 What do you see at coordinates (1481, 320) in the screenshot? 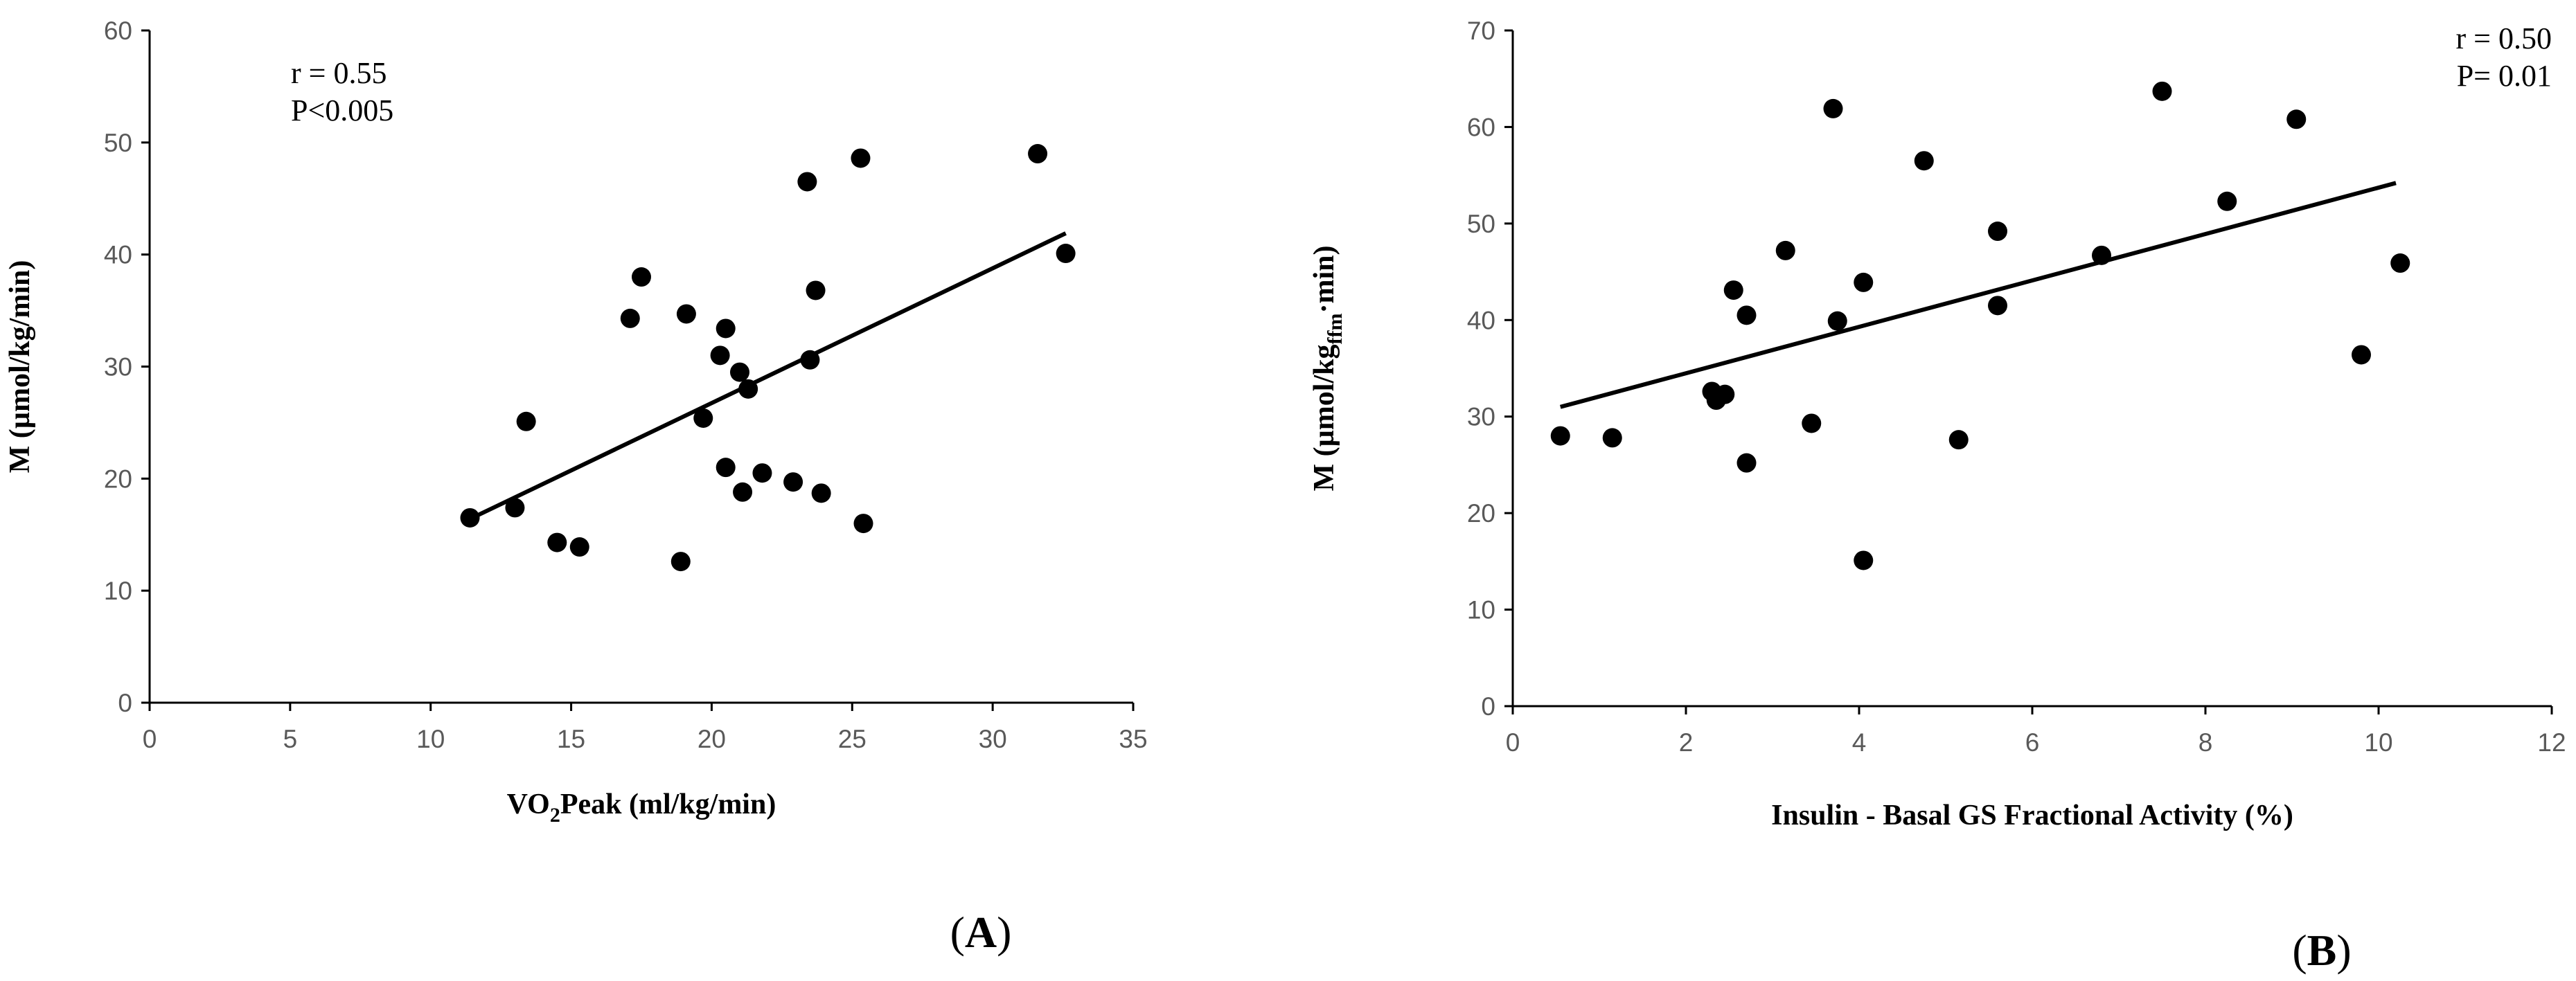
I see `y-tick-label-b: 40` at bounding box center [1481, 320].